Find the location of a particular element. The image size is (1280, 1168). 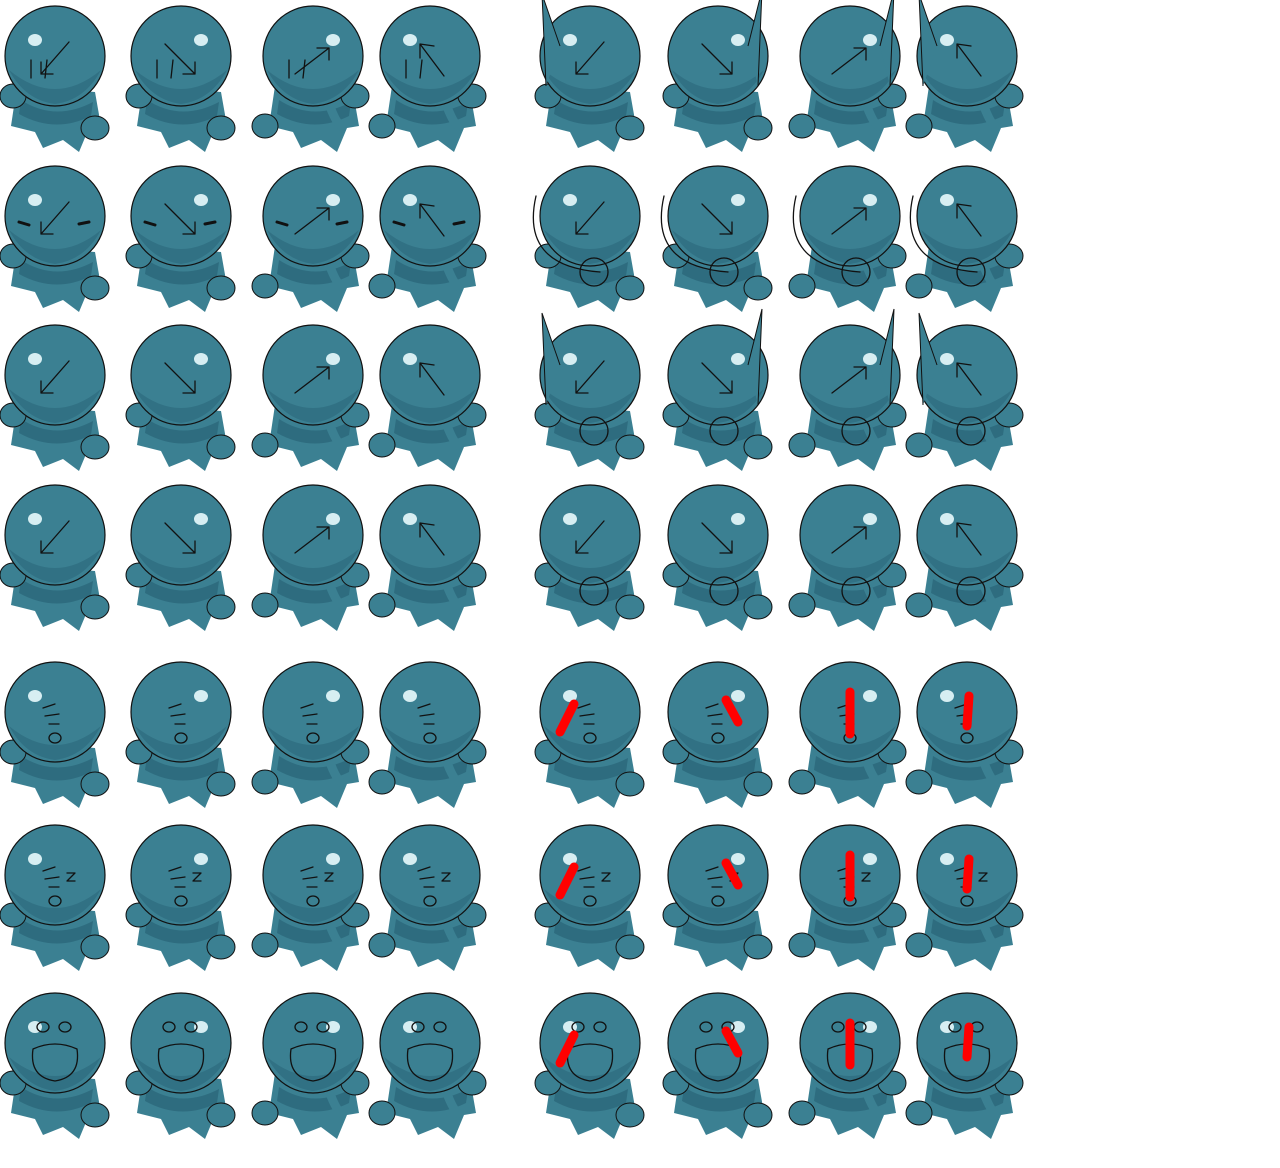

sprite-nw-squint is located at coordinates (427, 238).